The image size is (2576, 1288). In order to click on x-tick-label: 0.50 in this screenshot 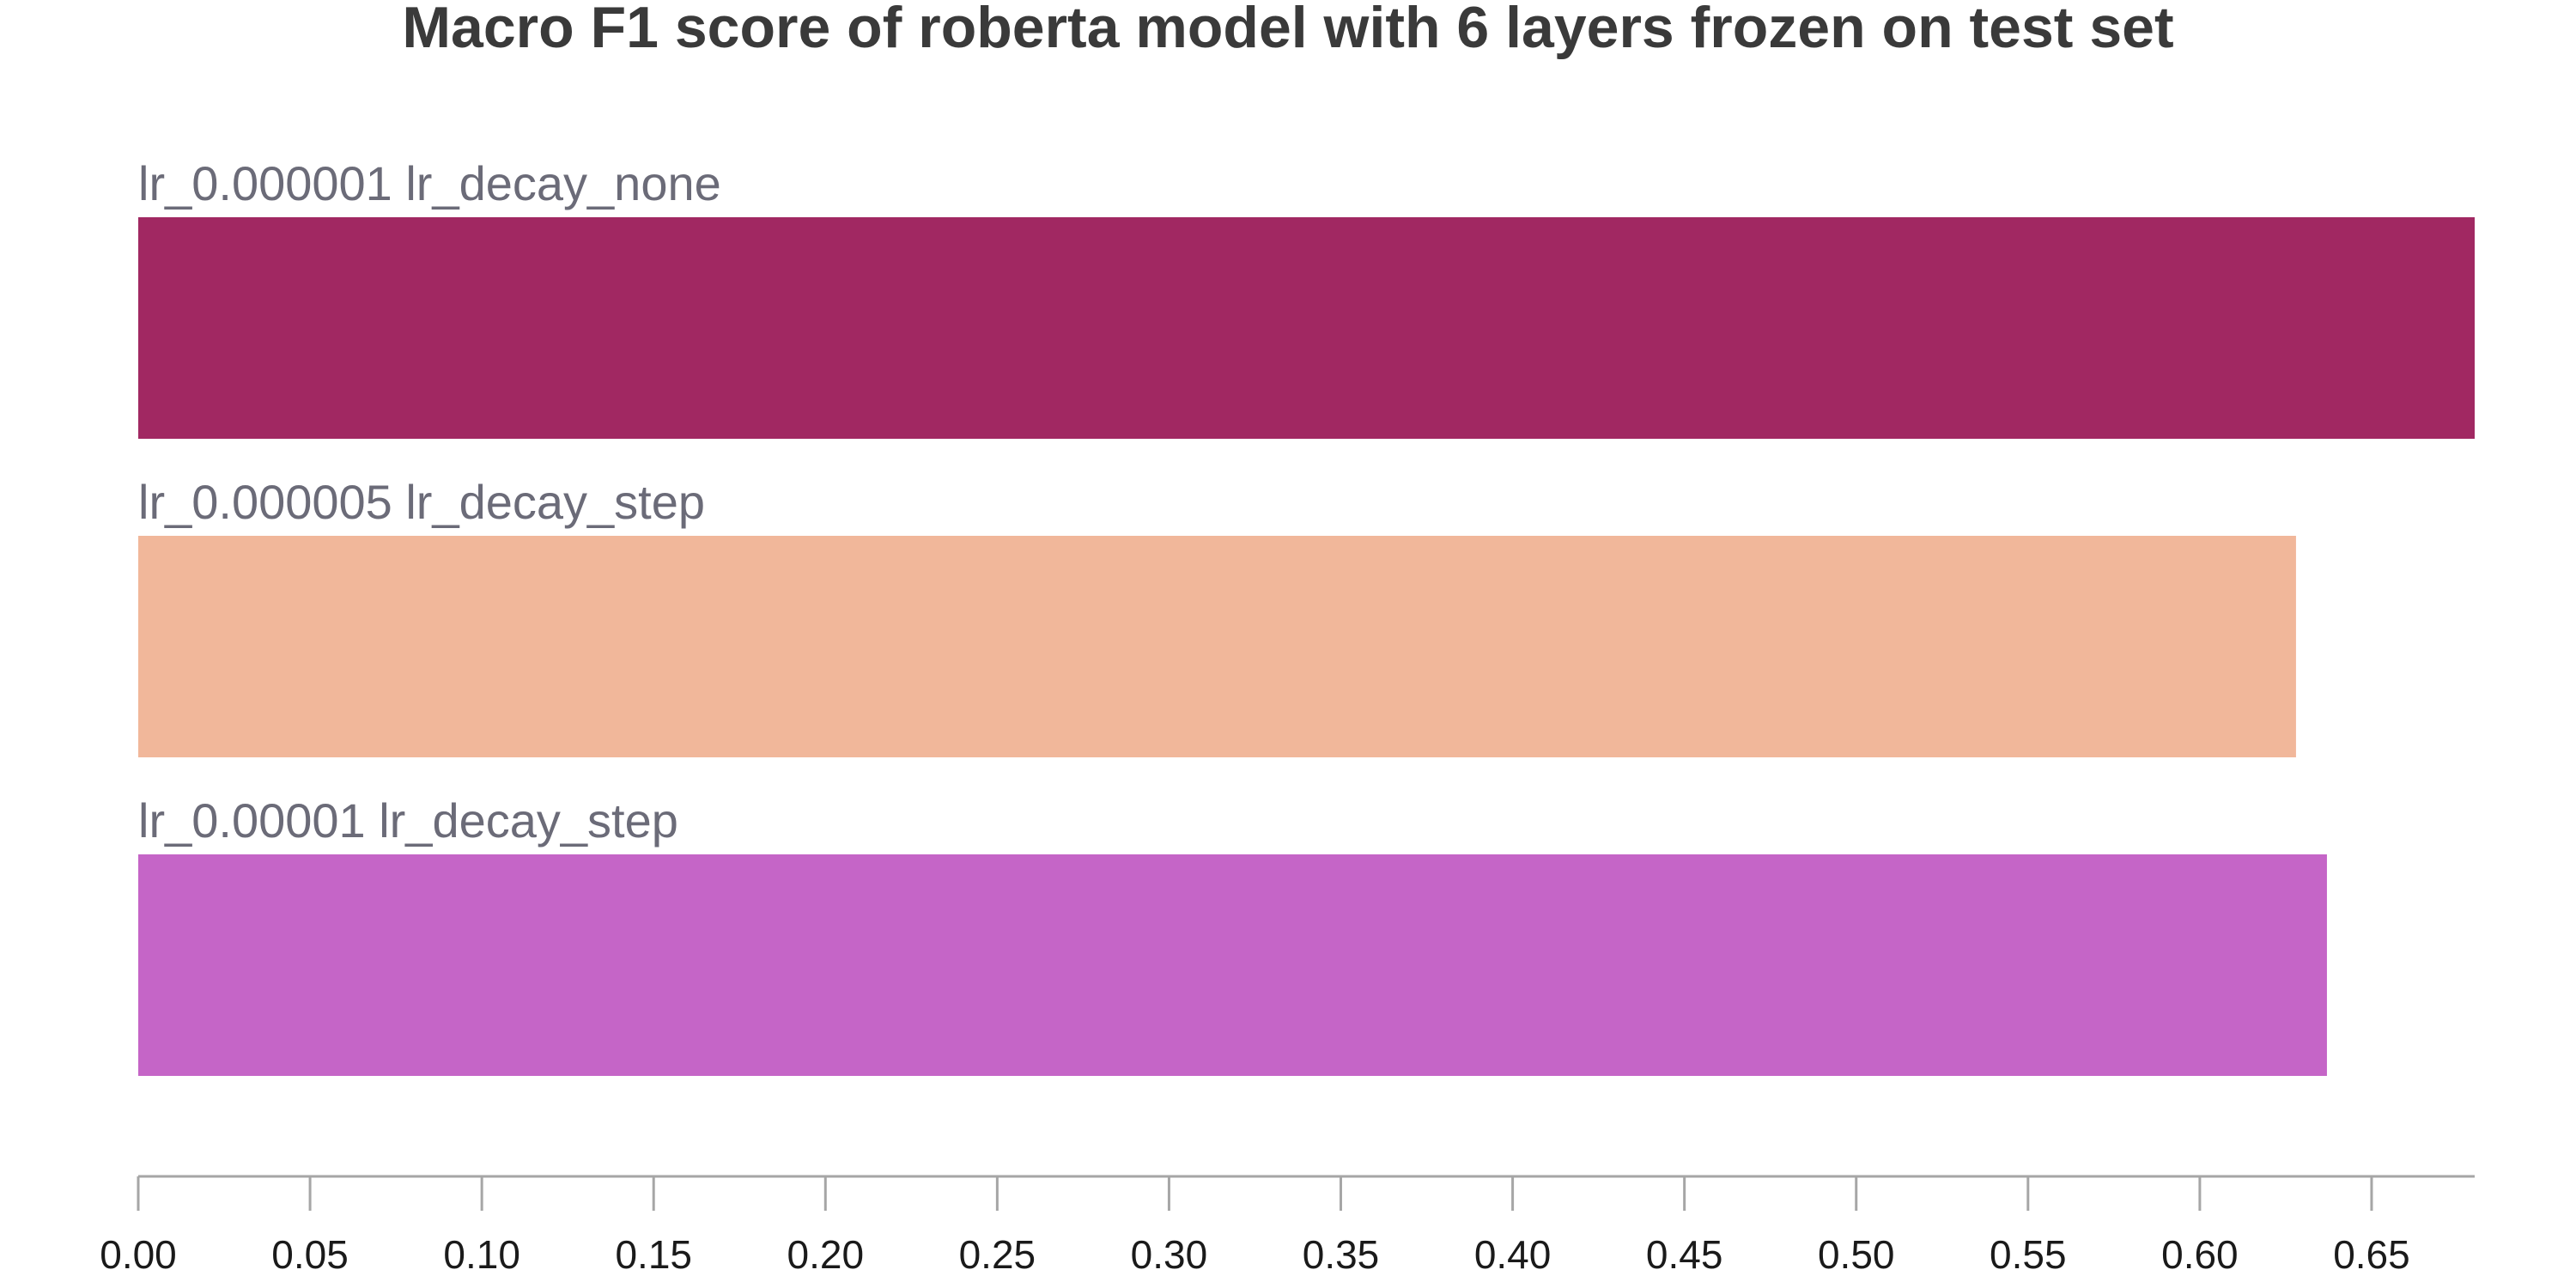, I will do `click(1857, 1254)`.